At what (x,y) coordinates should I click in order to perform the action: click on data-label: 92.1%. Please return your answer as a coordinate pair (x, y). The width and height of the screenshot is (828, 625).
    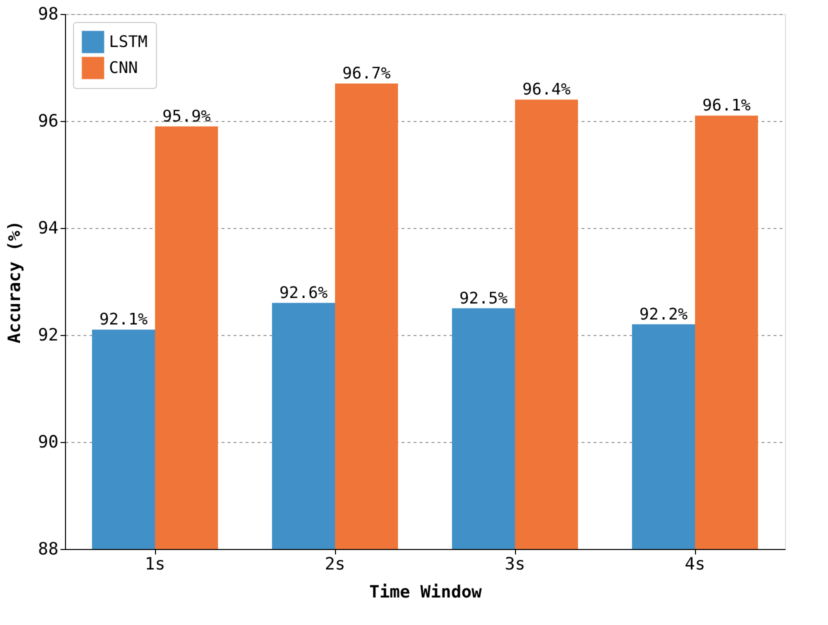
    Looking at the image, I should click on (123, 319).